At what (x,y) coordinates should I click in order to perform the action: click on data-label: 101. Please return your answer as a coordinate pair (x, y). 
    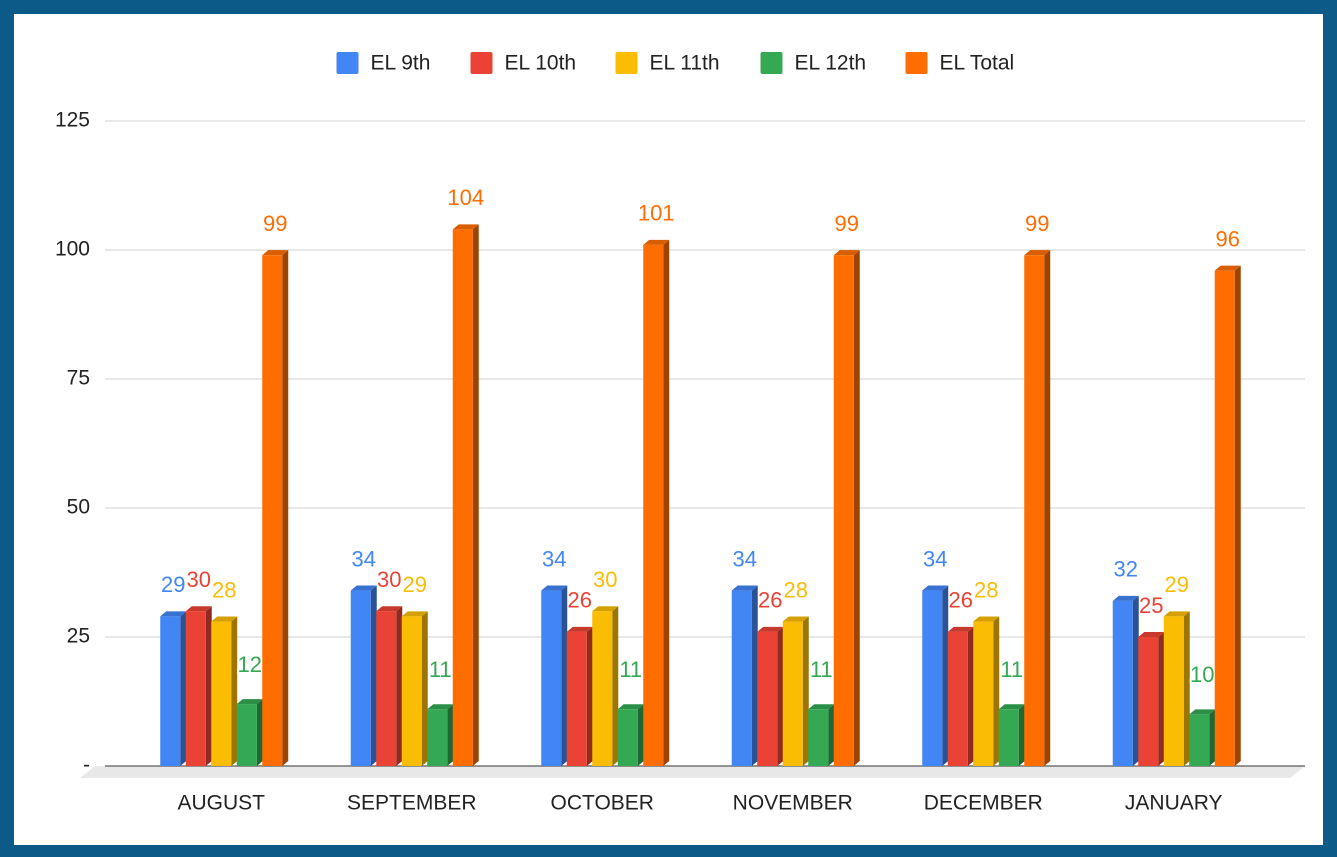
    Looking at the image, I should click on (656, 213).